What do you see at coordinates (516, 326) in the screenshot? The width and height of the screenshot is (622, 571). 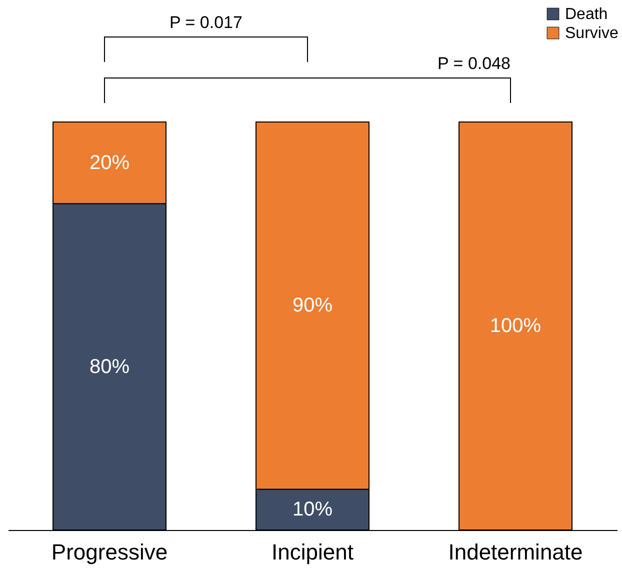 I see `data-label: 100%` at bounding box center [516, 326].